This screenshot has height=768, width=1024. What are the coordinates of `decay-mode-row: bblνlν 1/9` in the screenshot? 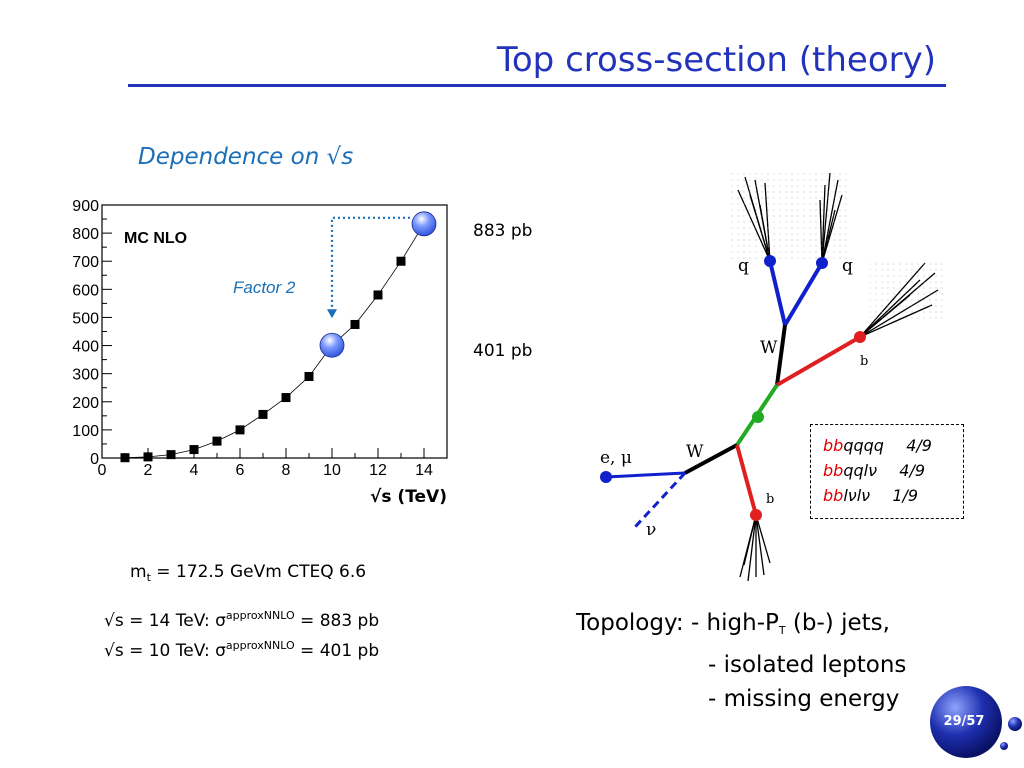 It's located at (893, 495).